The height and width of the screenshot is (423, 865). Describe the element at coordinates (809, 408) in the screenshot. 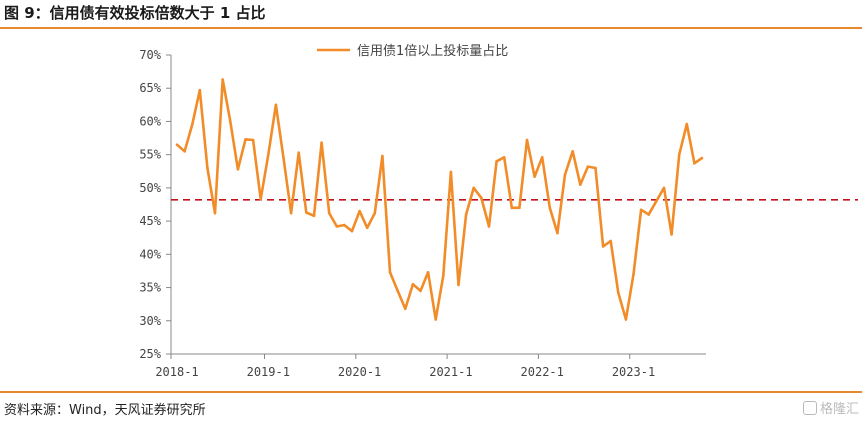

I see `watermark-logo-icon` at that location.